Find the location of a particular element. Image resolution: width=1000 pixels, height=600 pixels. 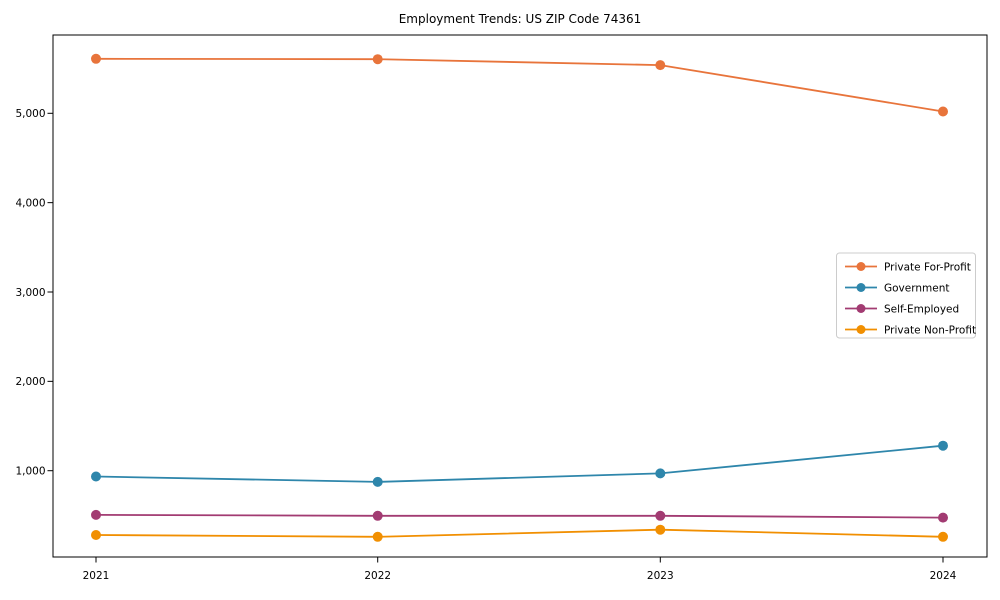

series-line-private-non-profit is located at coordinates (519, 533).